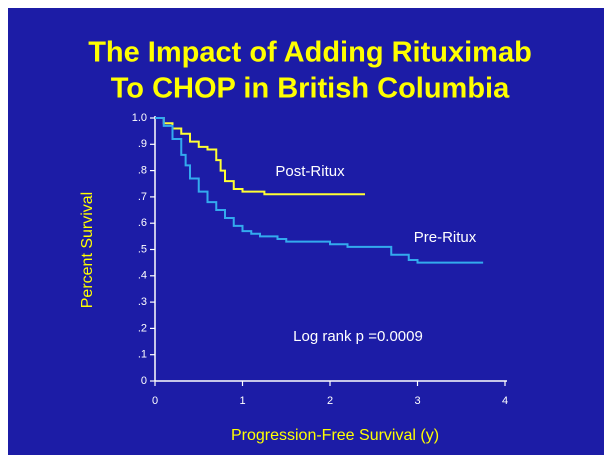  What do you see at coordinates (144, 381) in the screenshot?
I see `y-tick-label: 0` at bounding box center [144, 381].